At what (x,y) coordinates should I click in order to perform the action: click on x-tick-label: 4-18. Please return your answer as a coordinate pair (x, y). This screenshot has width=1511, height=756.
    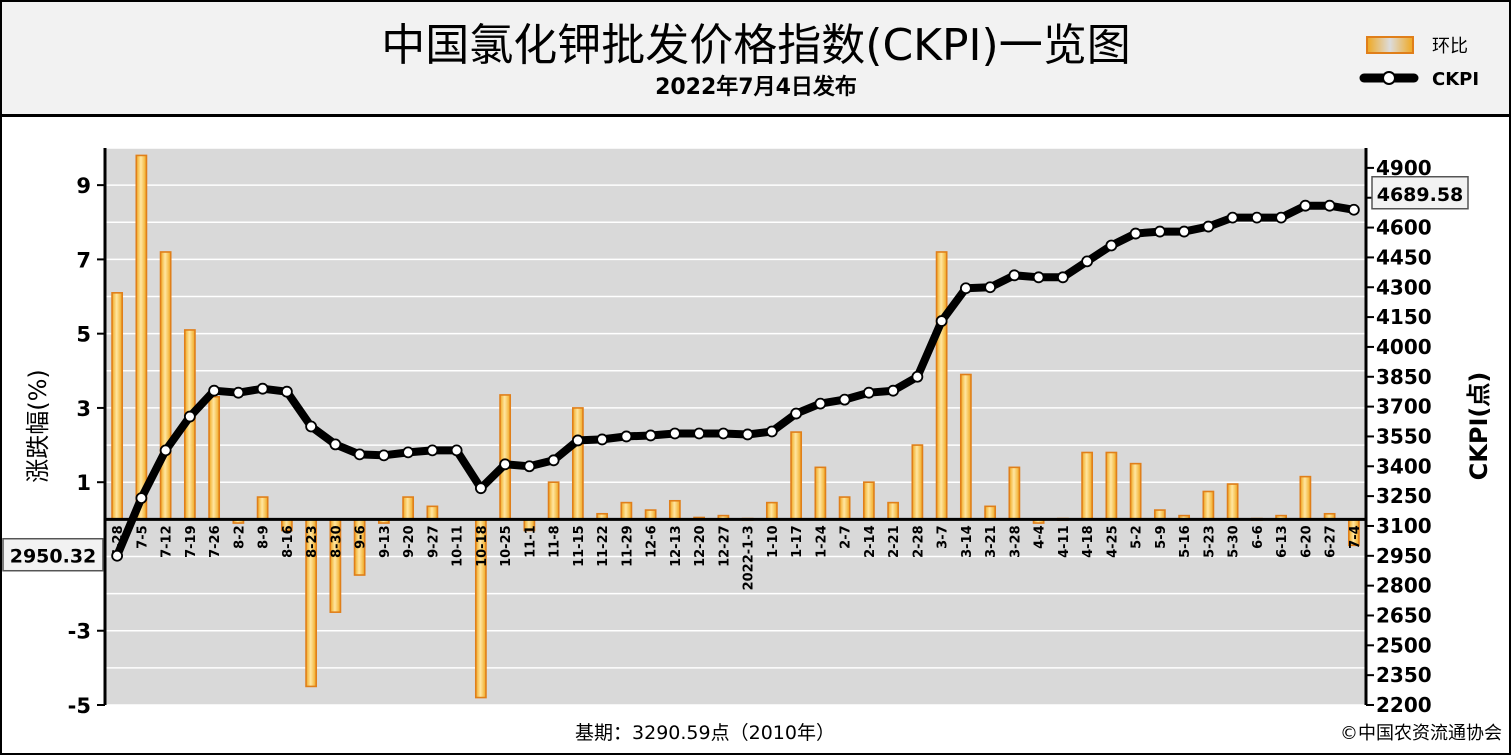
    Looking at the image, I should click on (1088, 541).